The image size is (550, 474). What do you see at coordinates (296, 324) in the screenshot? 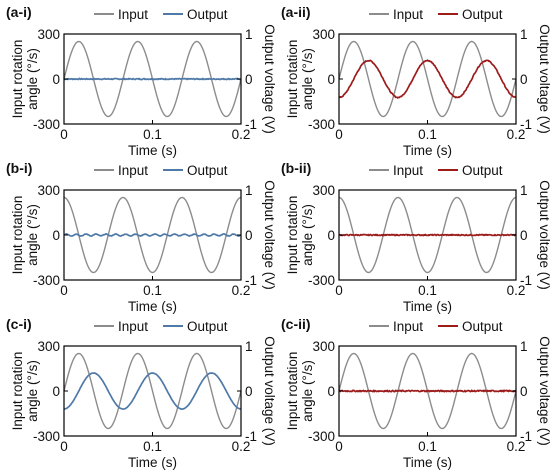
I see `panel-label: (c-ii)` at bounding box center [296, 324].